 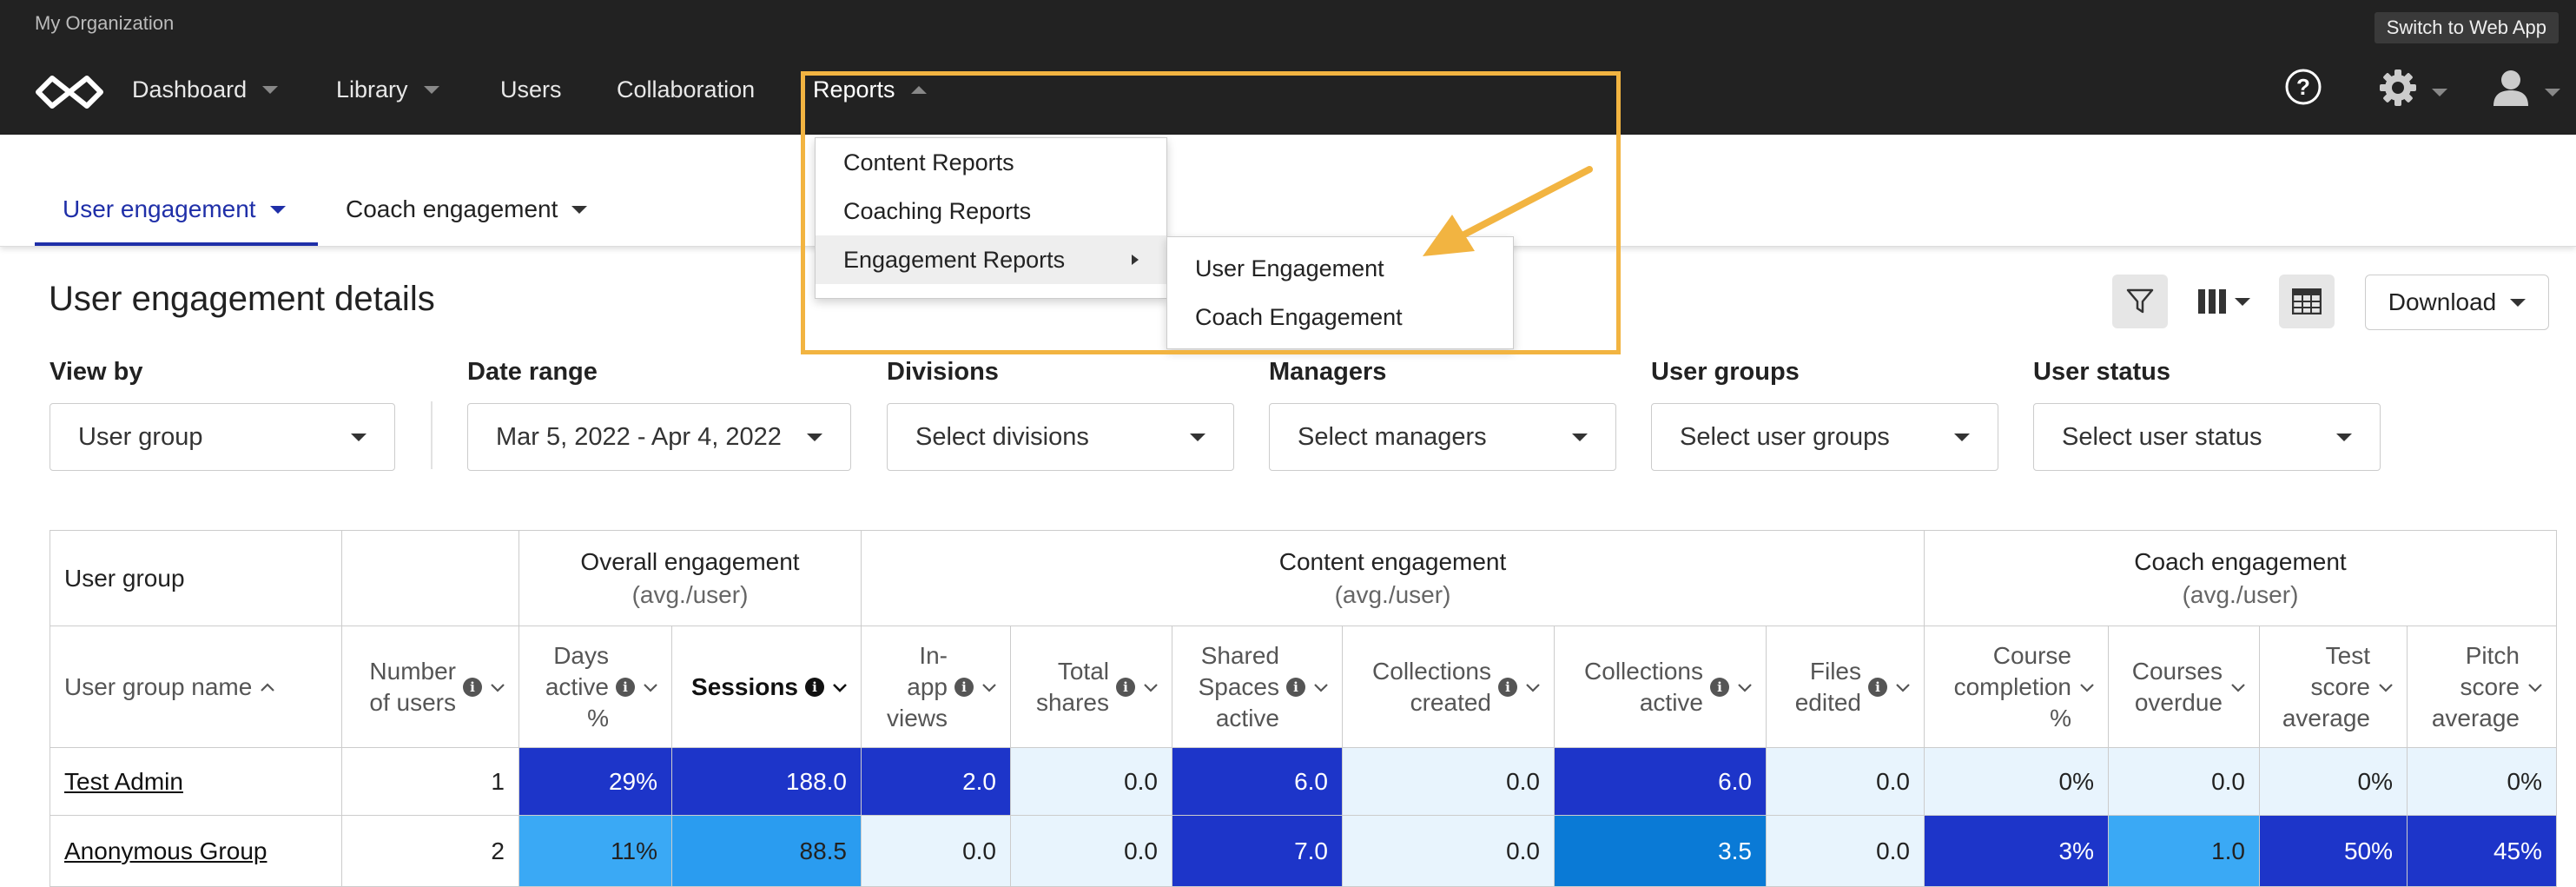 What do you see at coordinates (2457, 302) in the screenshot?
I see `download-button: Download` at bounding box center [2457, 302].